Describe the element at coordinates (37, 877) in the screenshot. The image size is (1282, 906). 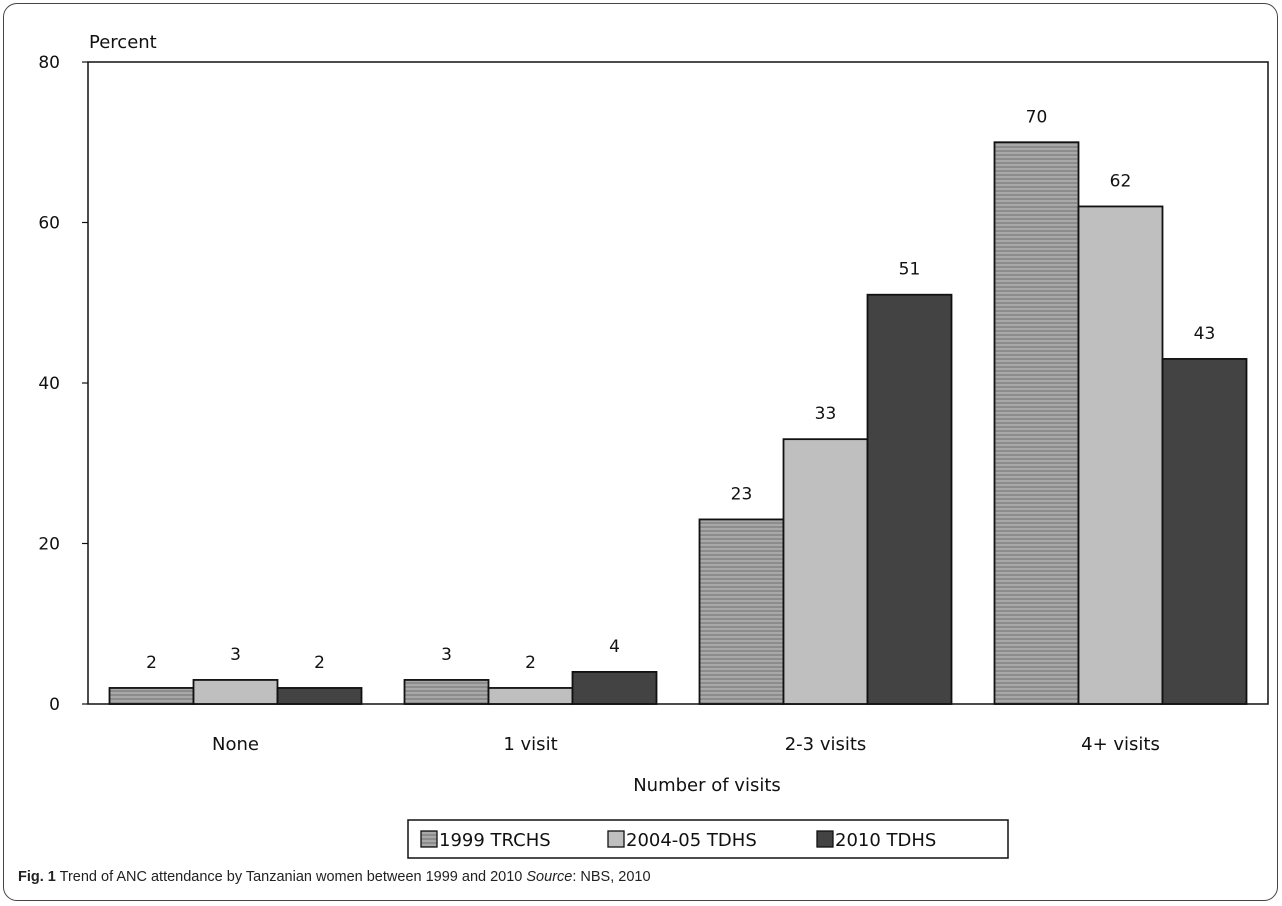
I see `figure-number: Fig. 1` at that location.